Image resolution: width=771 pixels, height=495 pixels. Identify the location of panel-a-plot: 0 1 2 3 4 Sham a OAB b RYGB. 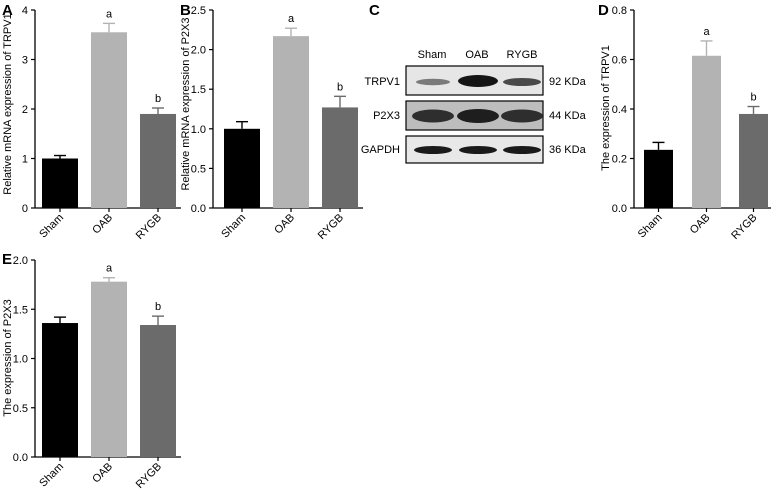
(101, 123).